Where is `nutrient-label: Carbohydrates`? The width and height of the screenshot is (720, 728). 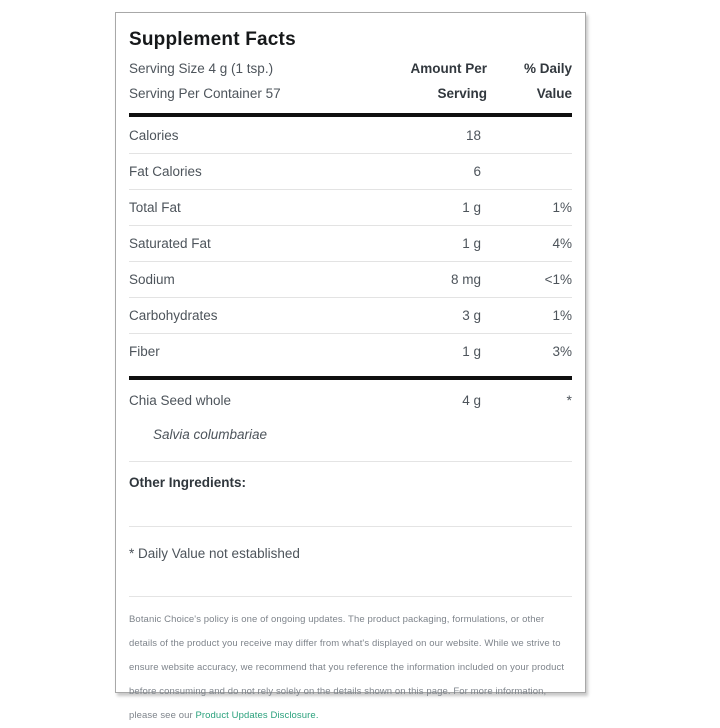
nutrient-label: Carbohydrates is located at coordinates (173, 315).